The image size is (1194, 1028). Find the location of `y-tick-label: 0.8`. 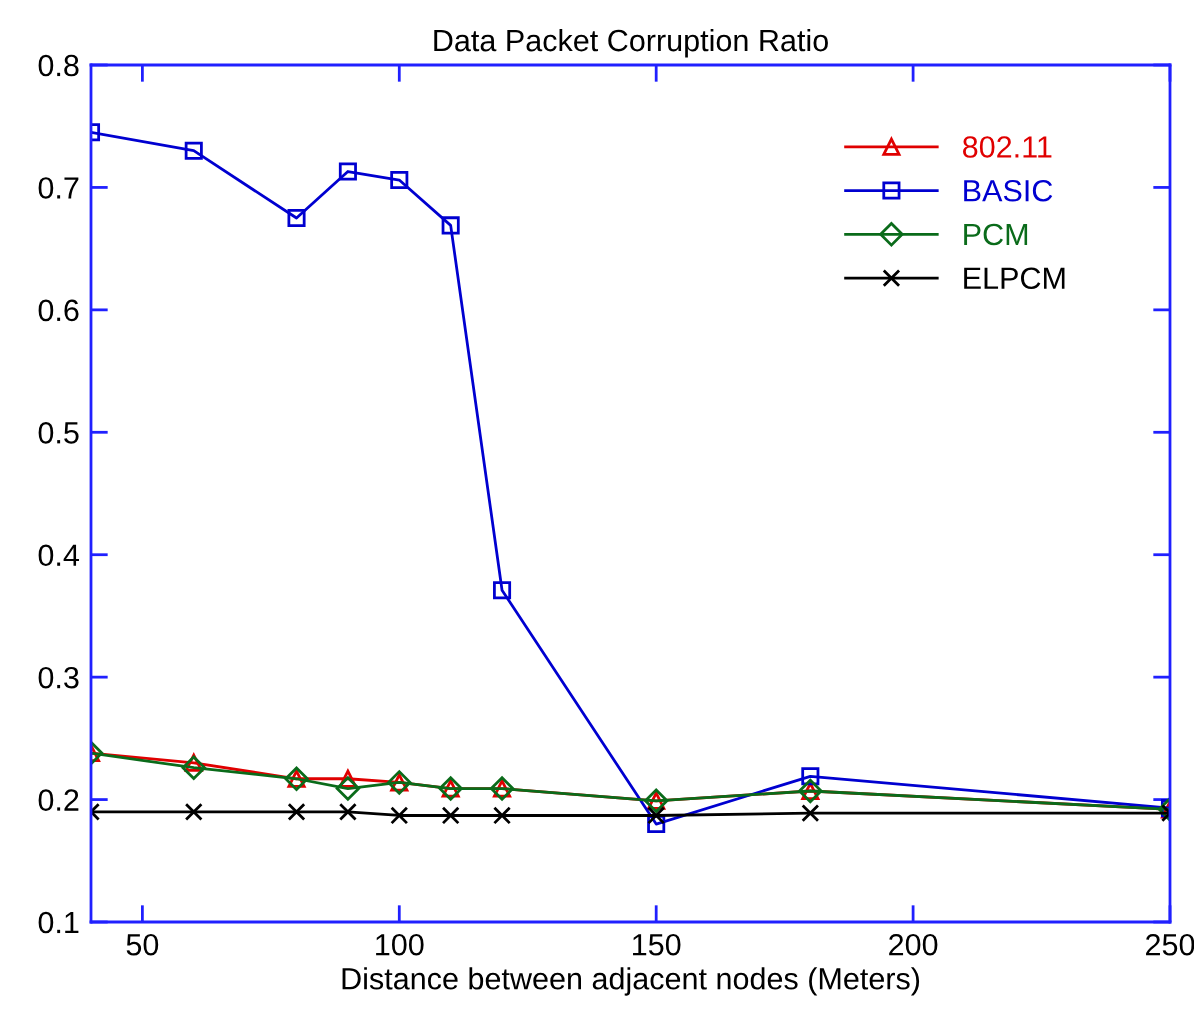

y-tick-label: 0.8 is located at coordinates (58, 65).